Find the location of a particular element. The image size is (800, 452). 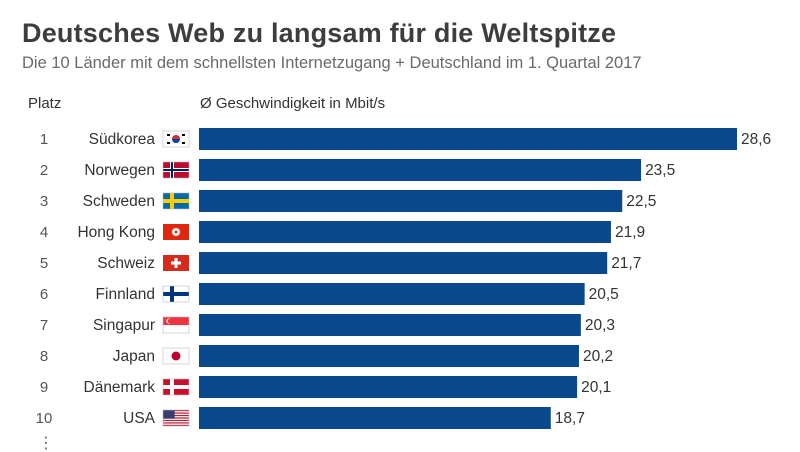

flag-icon-us is located at coordinates (176, 418).